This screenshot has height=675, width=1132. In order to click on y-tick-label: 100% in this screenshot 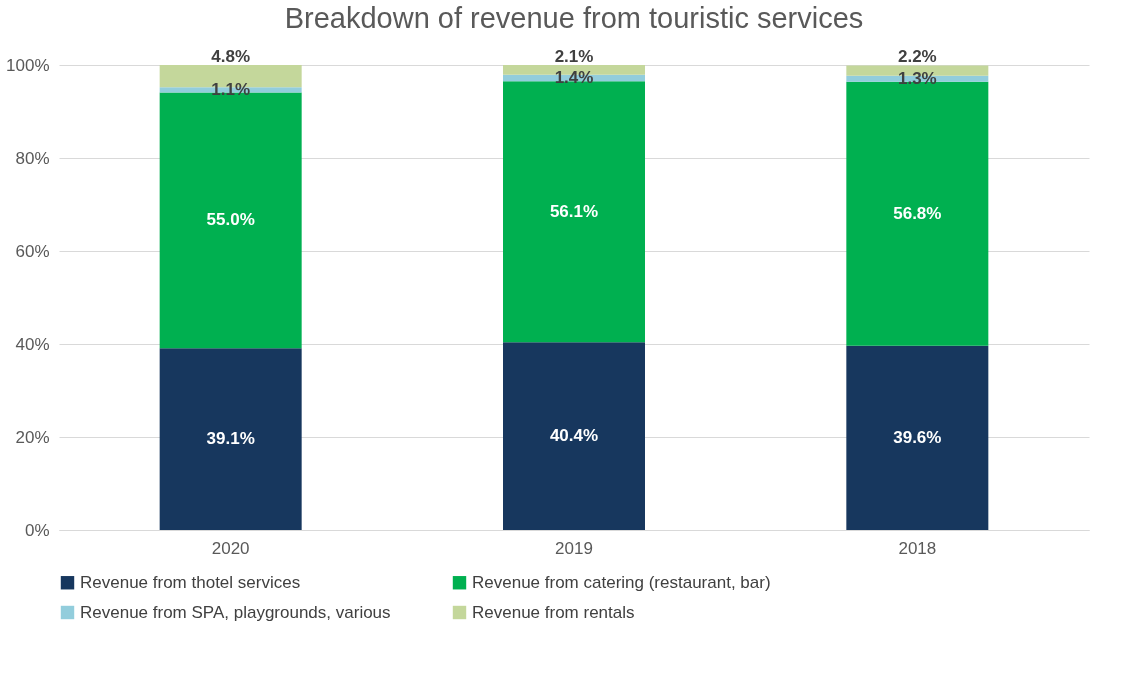, I will do `click(28, 65)`.